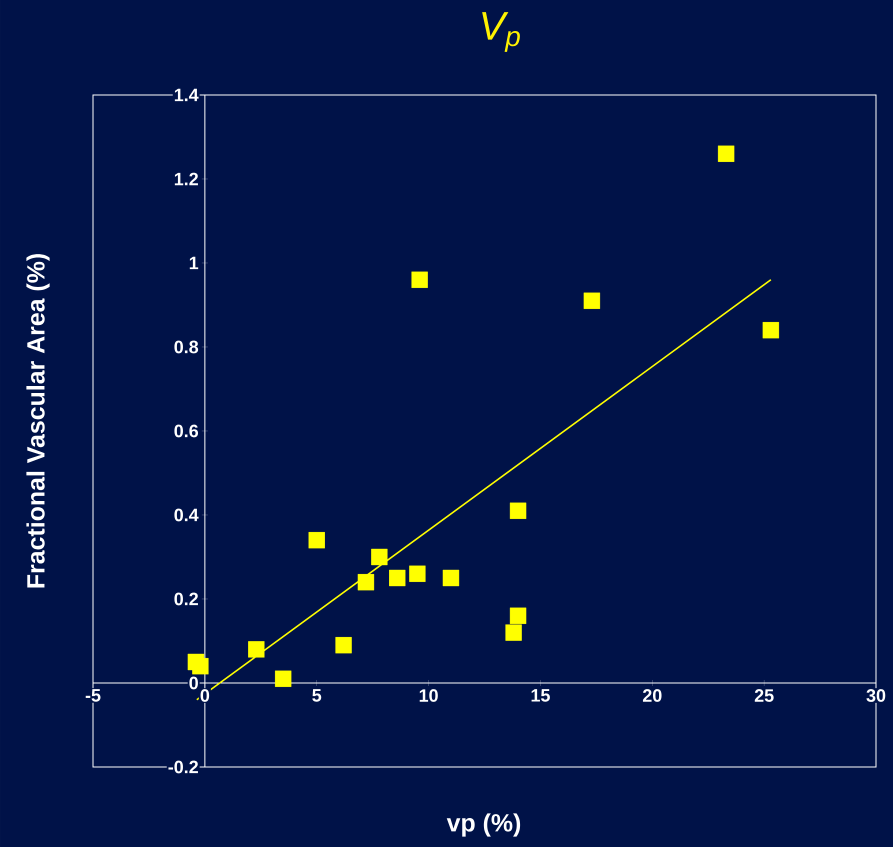 The width and height of the screenshot is (893, 847). What do you see at coordinates (186, 599) in the screenshot?
I see `y-tick-label: 0.2` at bounding box center [186, 599].